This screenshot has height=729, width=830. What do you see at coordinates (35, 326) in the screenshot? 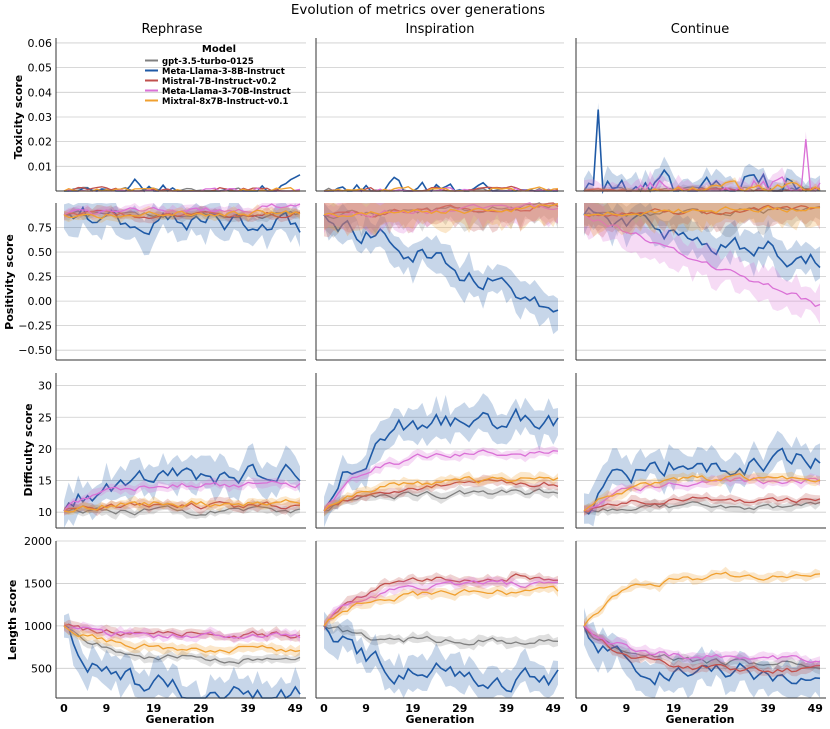
I see `y-tick-label: −0.25` at bounding box center [35, 326].